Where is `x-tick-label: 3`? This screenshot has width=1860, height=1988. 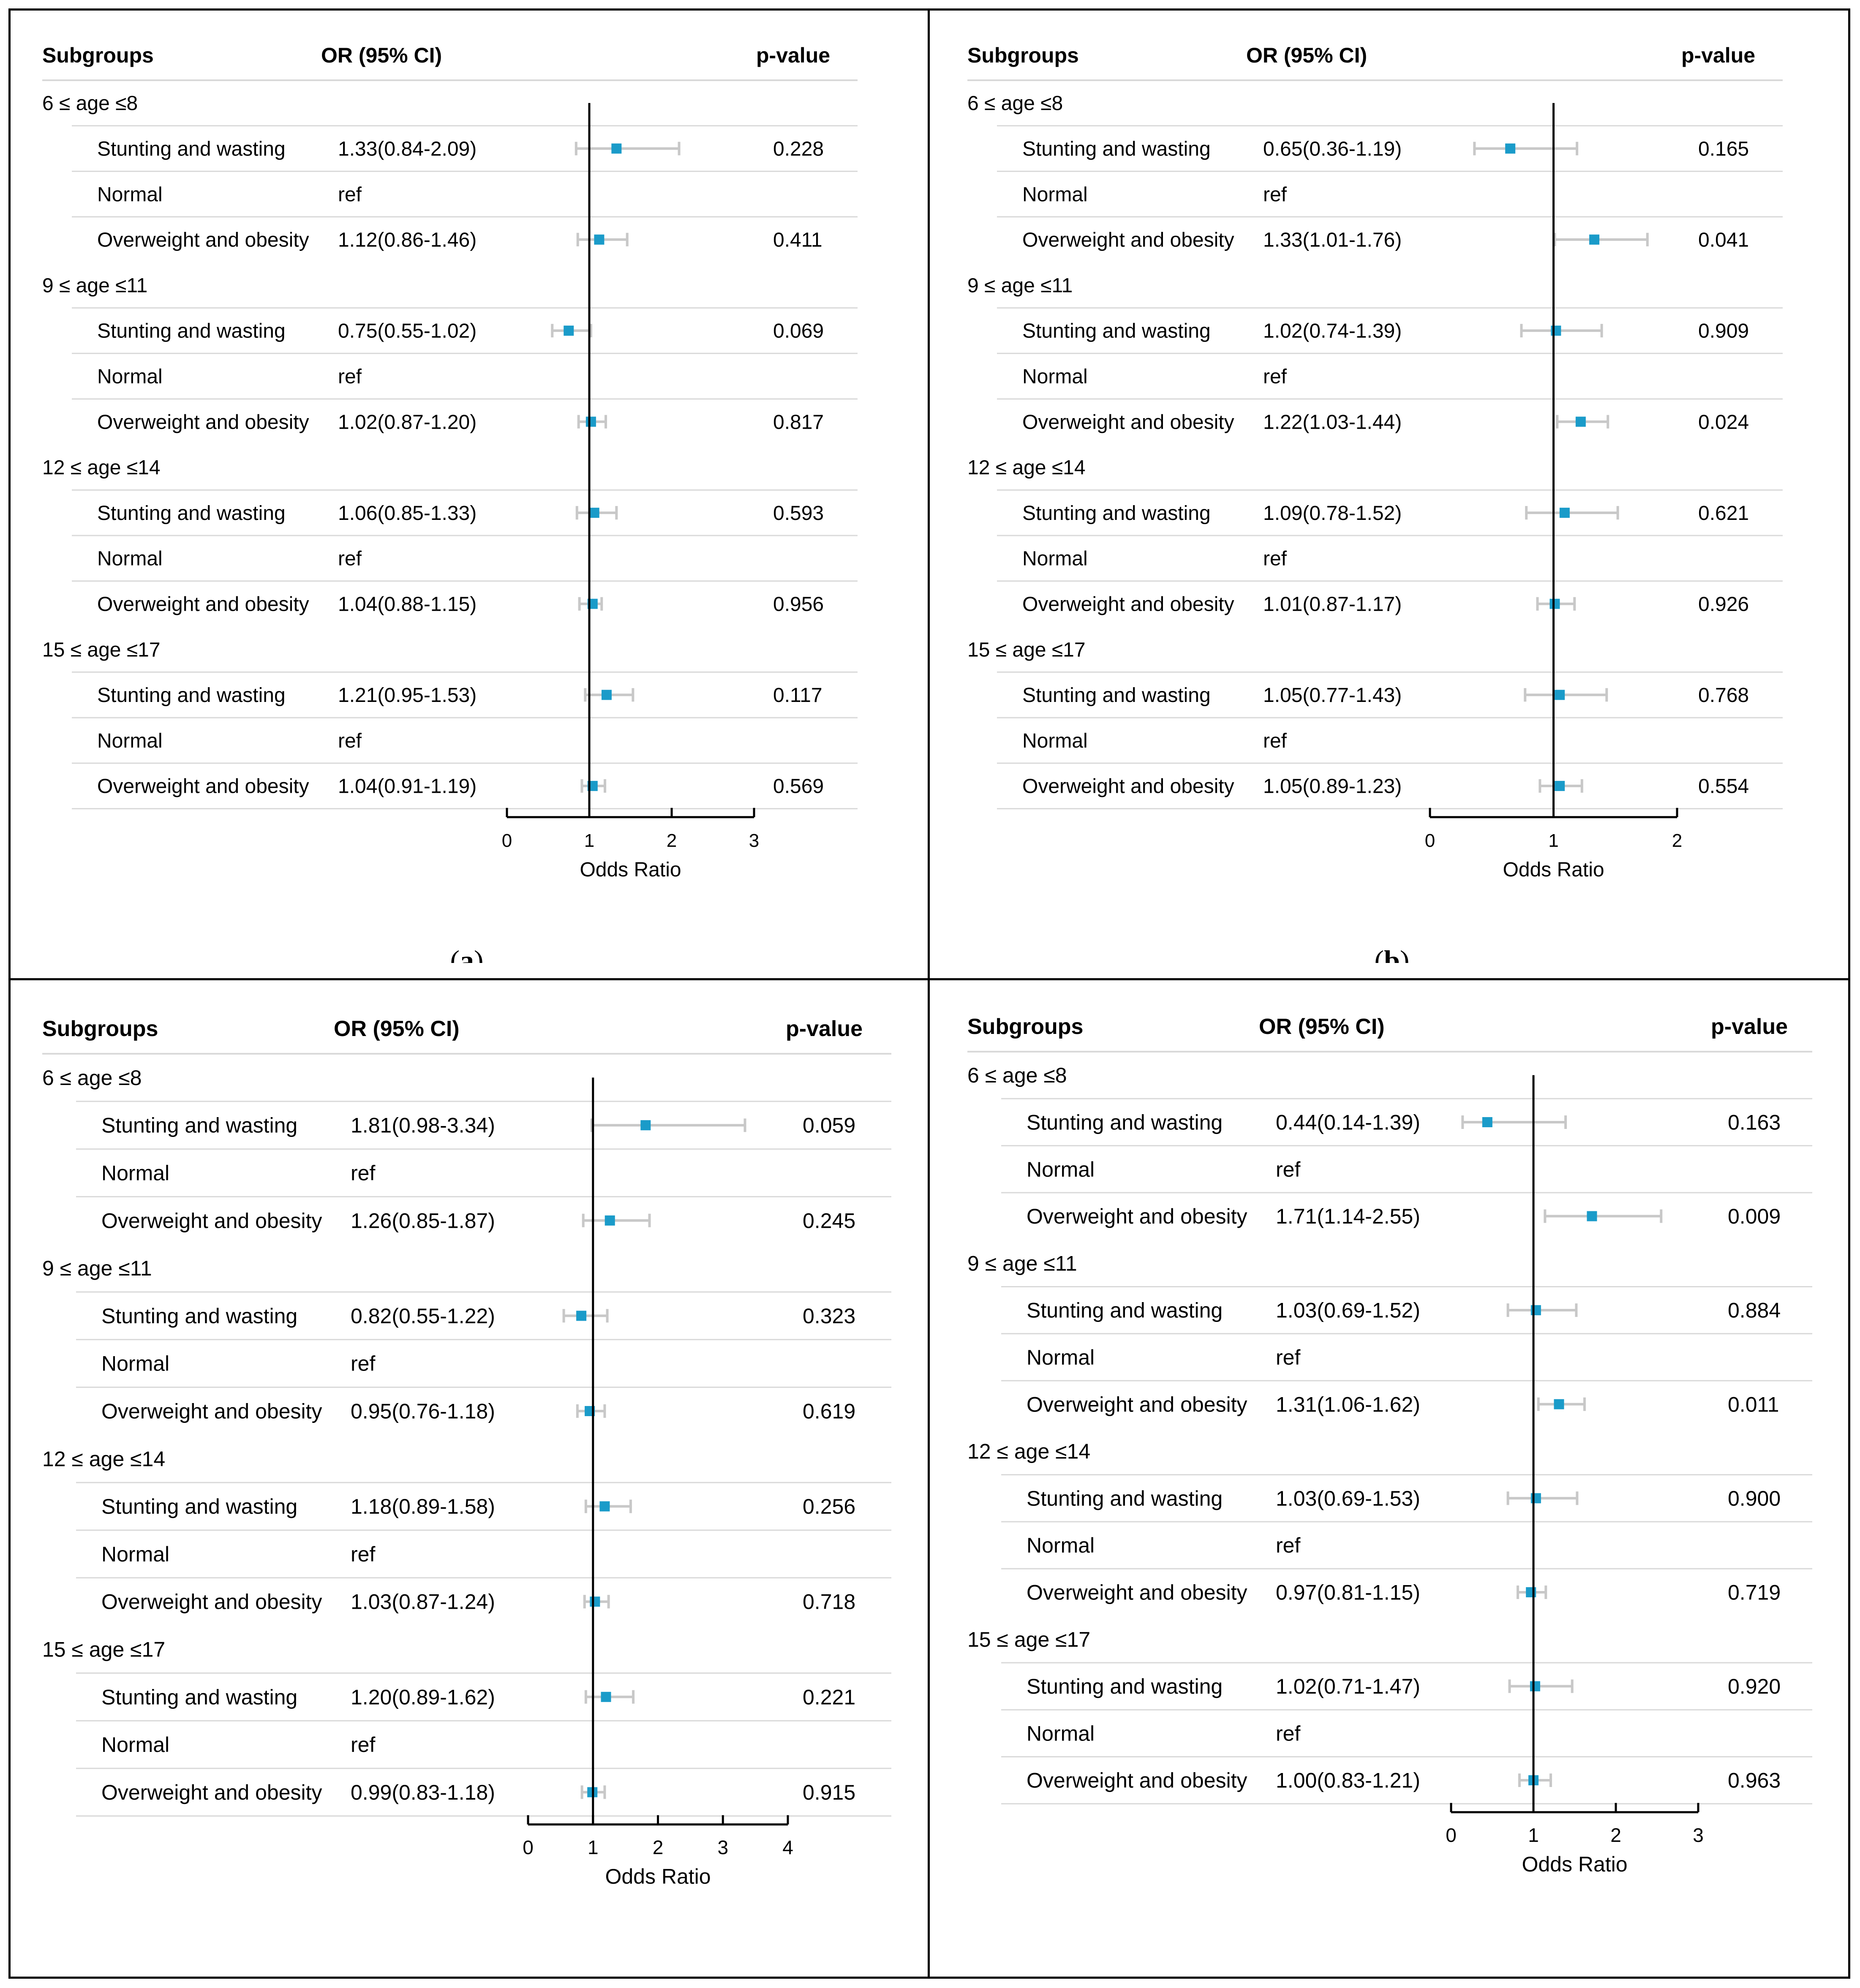
x-tick-label: 3 is located at coordinates (754, 840).